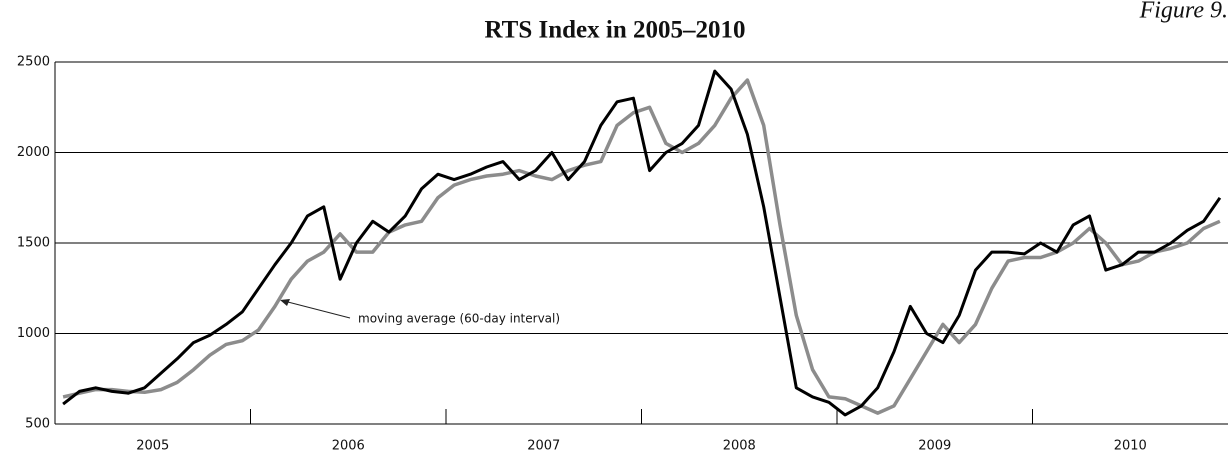 The height and width of the screenshot is (456, 1230). What do you see at coordinates (459, 319) in the screenshot?
I see `annotation: moving average (60-day interval)` at bounding box center [459, 319].